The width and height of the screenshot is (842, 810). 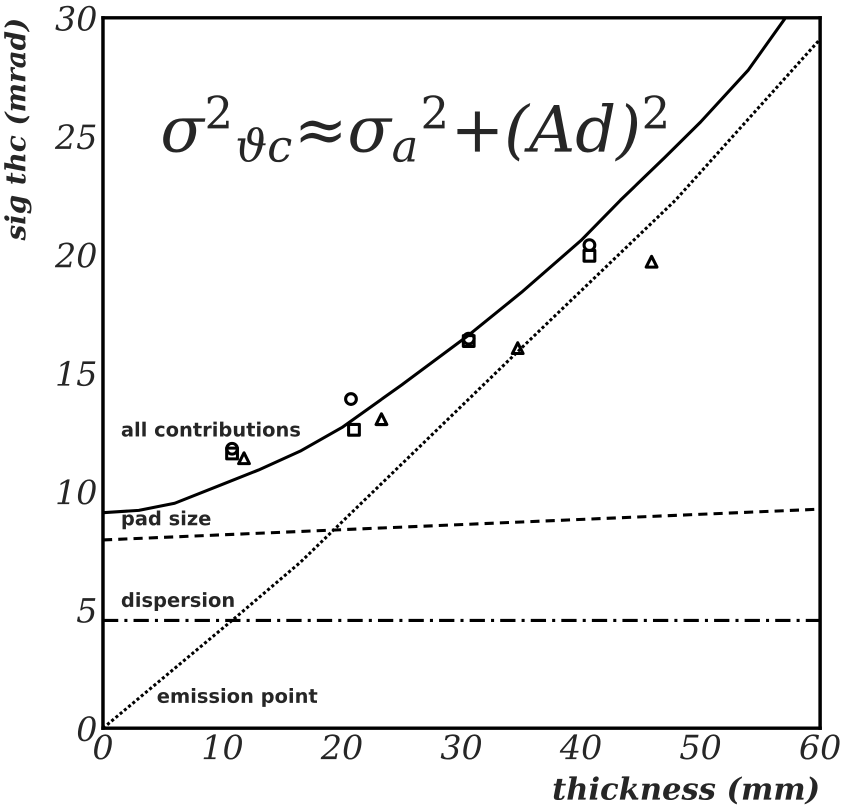 I want to click on x-tick-label: 40, so click(x=580, y=747).